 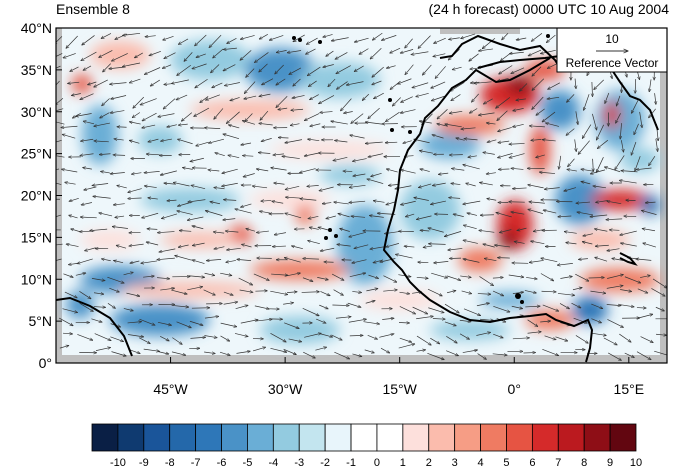 I want to click on colorbar-label: 5, so click(x=506, y=463).